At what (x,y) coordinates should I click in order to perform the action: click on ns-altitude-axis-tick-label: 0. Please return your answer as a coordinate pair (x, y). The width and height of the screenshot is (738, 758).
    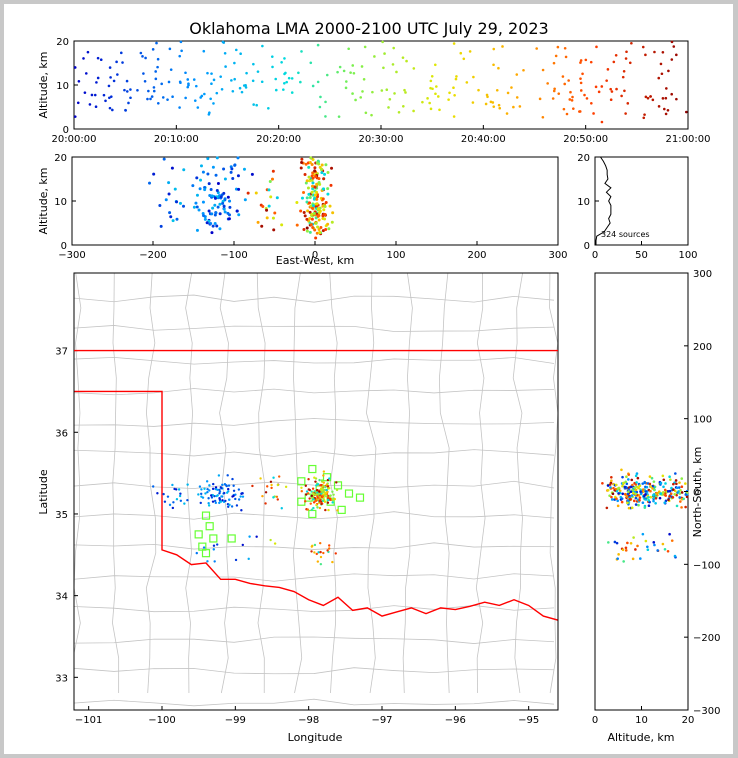
    Looking at the image, I should click on (595, 720).